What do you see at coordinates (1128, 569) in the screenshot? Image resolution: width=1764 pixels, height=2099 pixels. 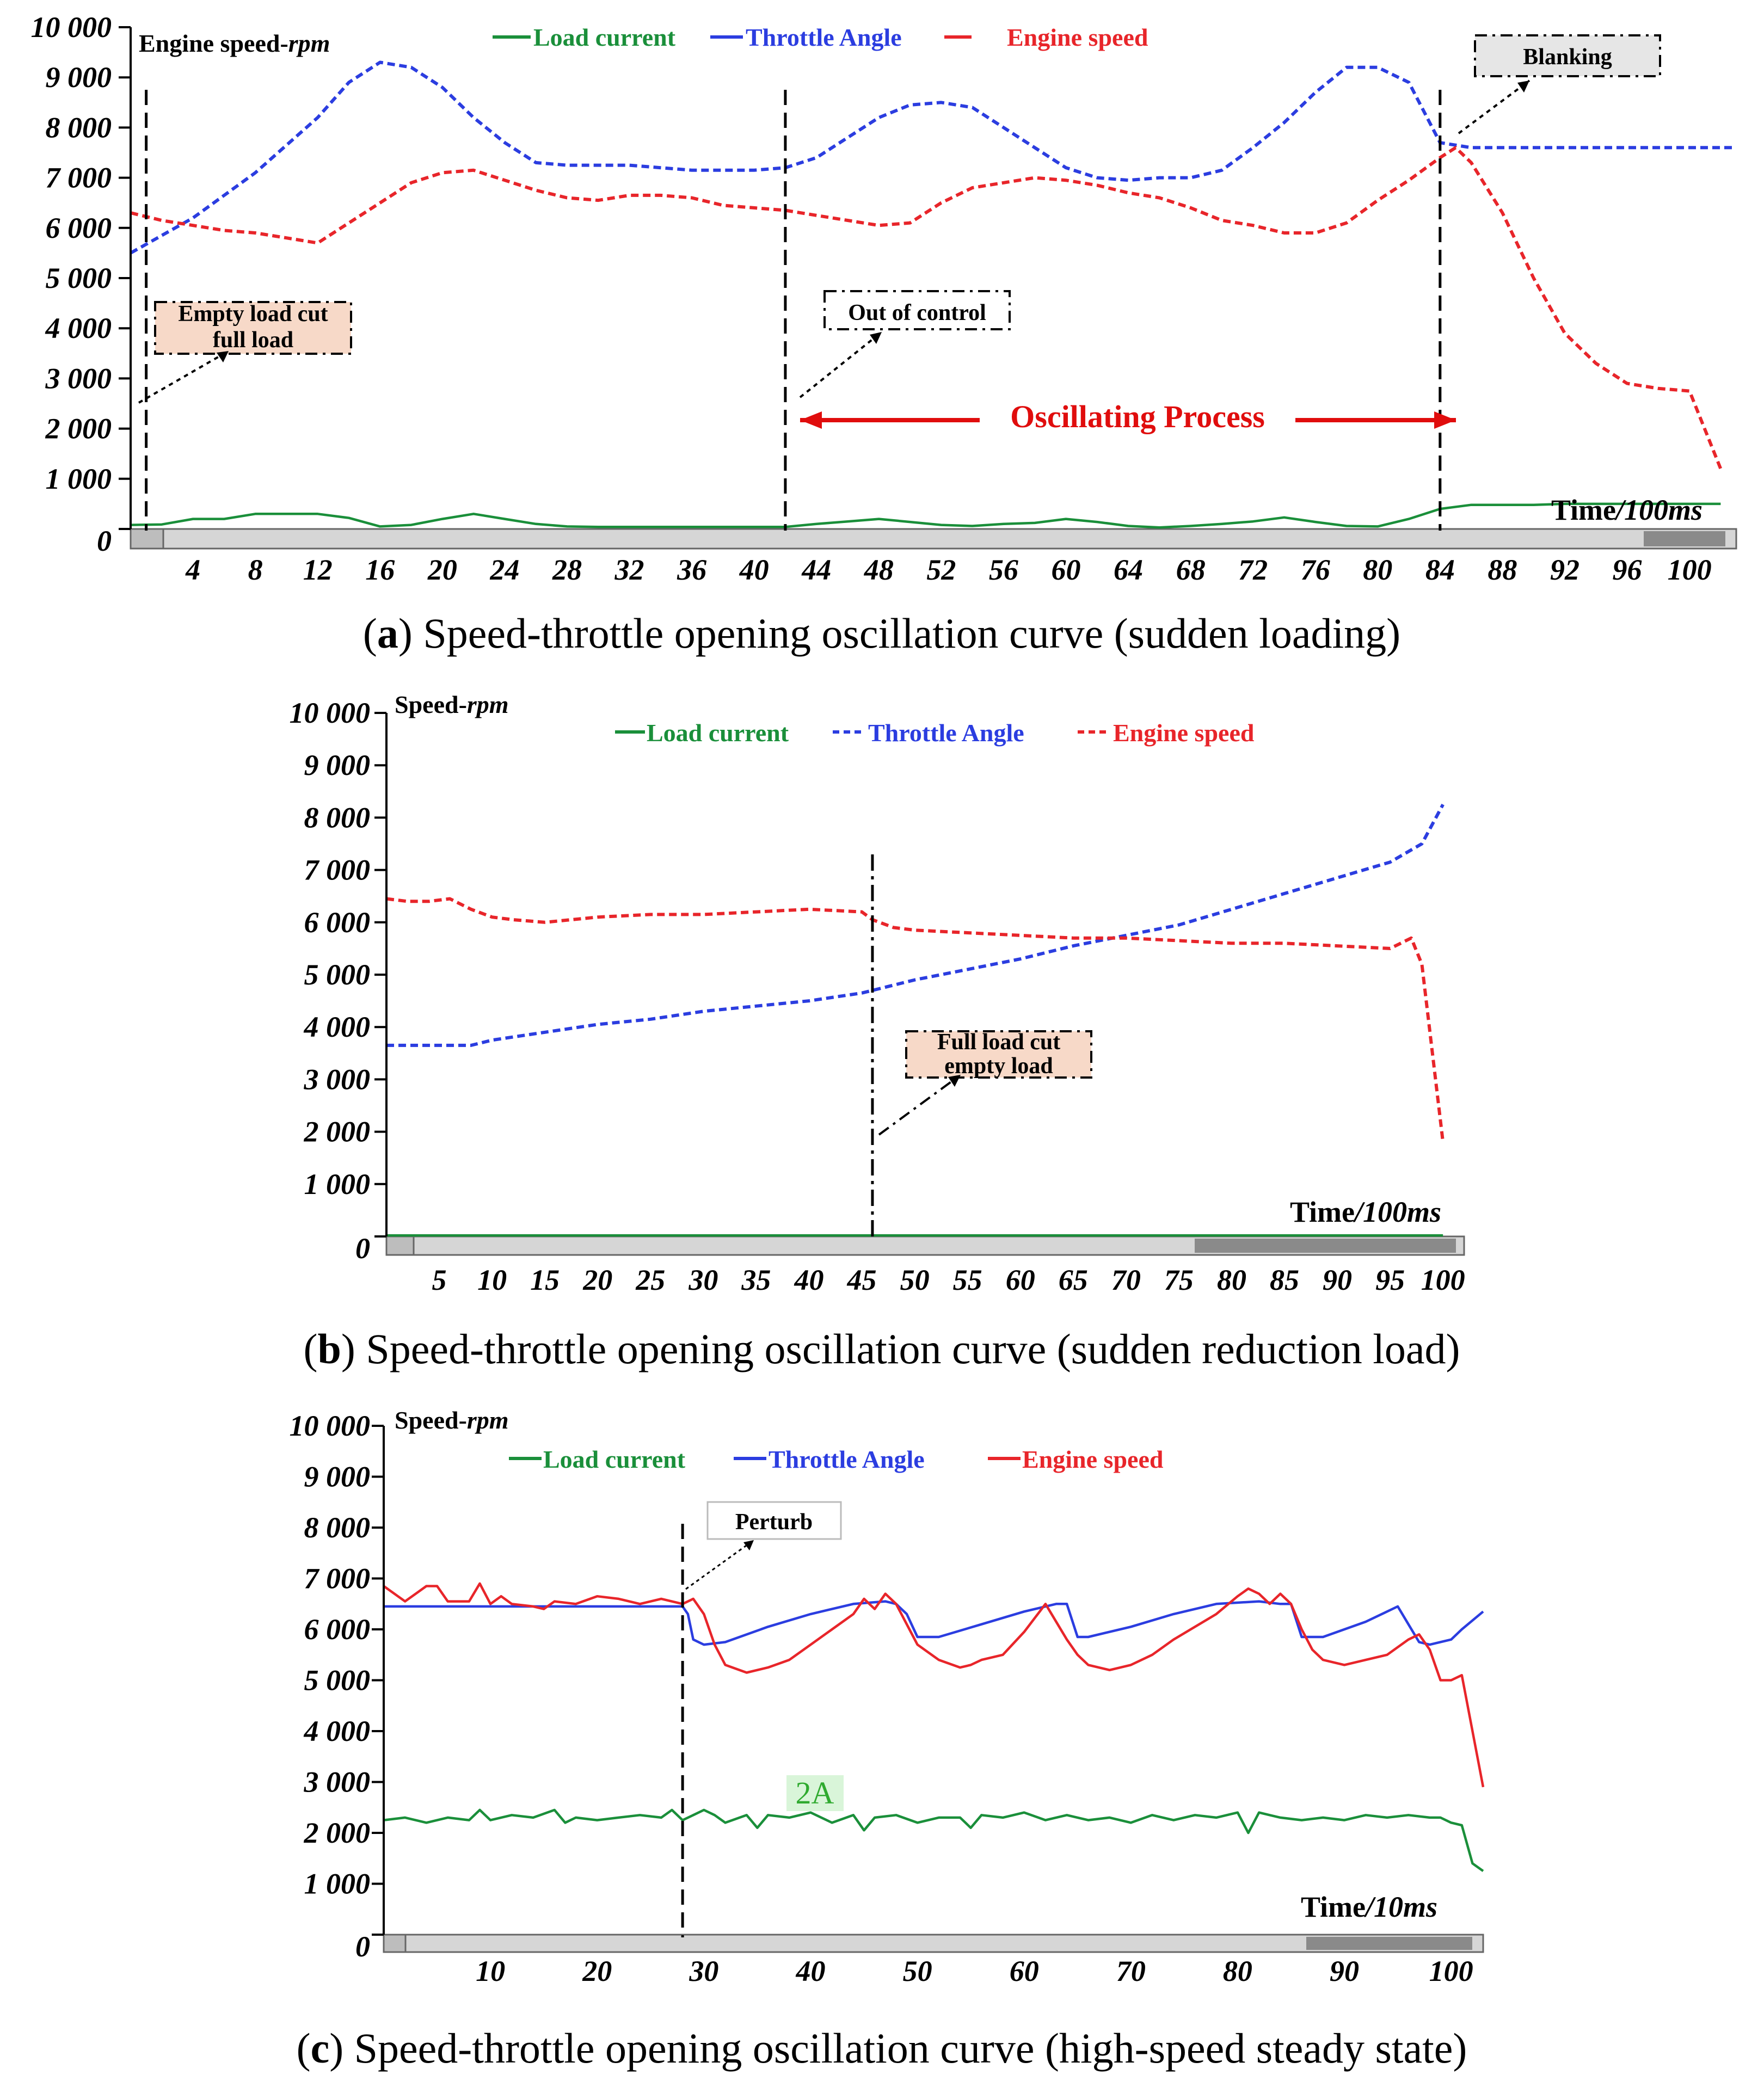 I see `x-tick-label: 64` at bounding box center [1128, 569].